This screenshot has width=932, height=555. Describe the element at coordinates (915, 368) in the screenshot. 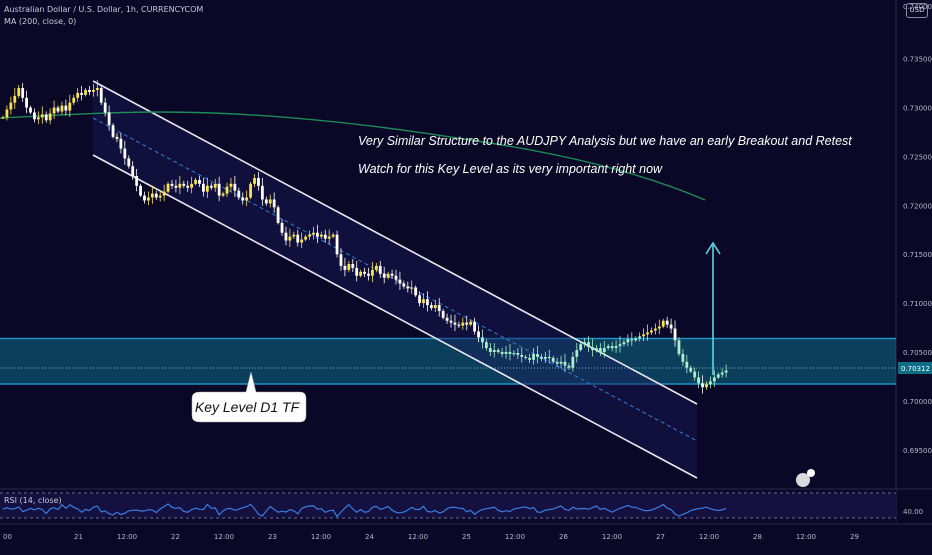

I see `current-price-tag` at that location.